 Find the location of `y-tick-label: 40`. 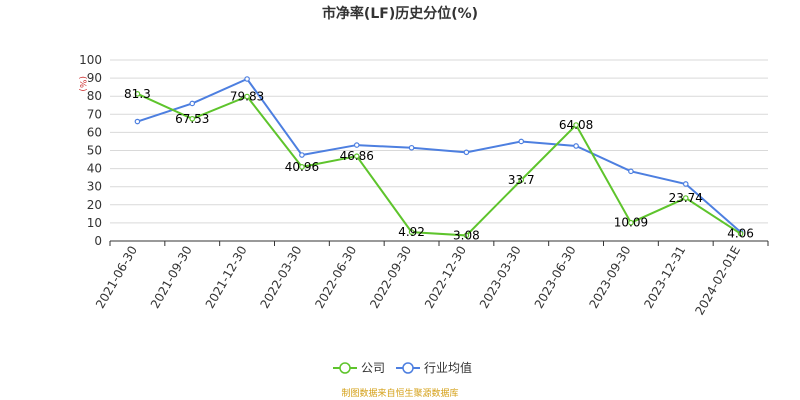

y-tick-label: 40 is located at coordinates (94, 169).